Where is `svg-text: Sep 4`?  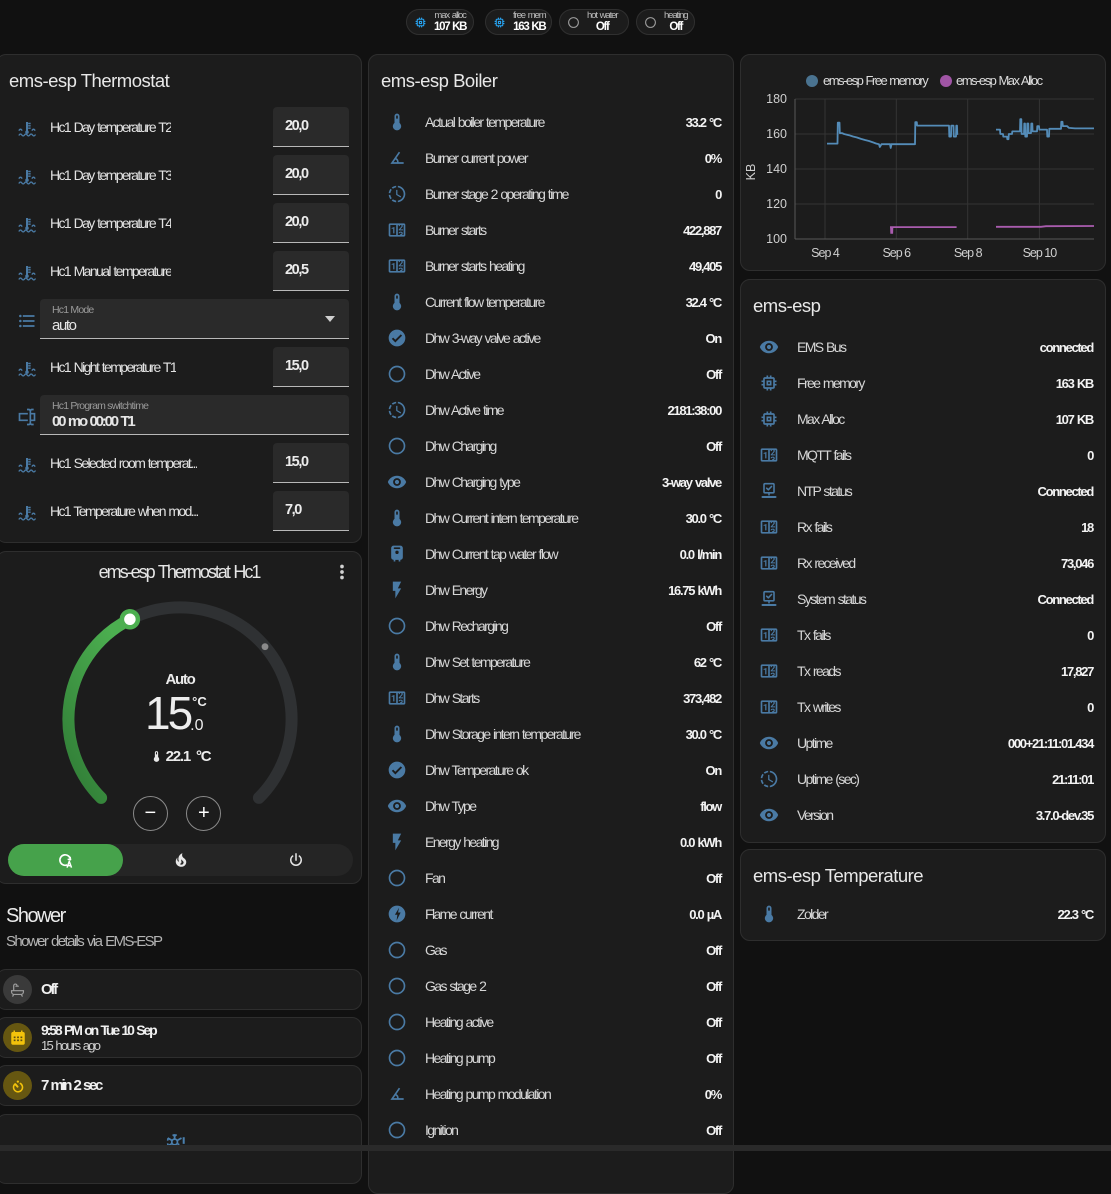 svg-text: Sep 4 is located at coordinates (825, 253).